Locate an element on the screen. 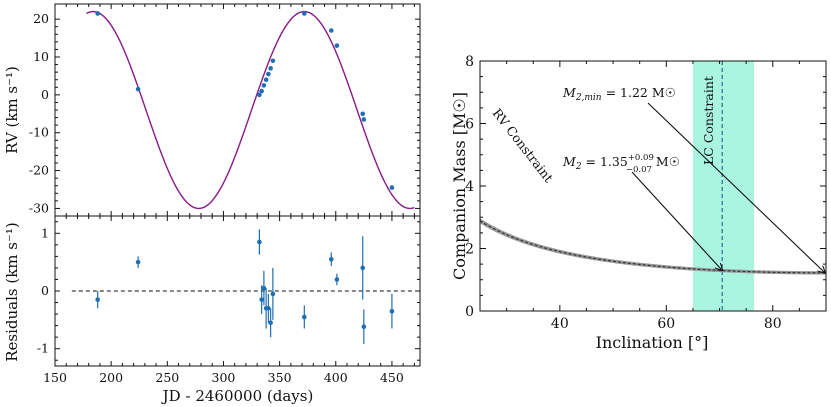 The width and height of the screenshot is (831, 407). m2-annotation: M2 = 1.35+0.09 −0.07 M☉ is located at coordinates (621, 164).